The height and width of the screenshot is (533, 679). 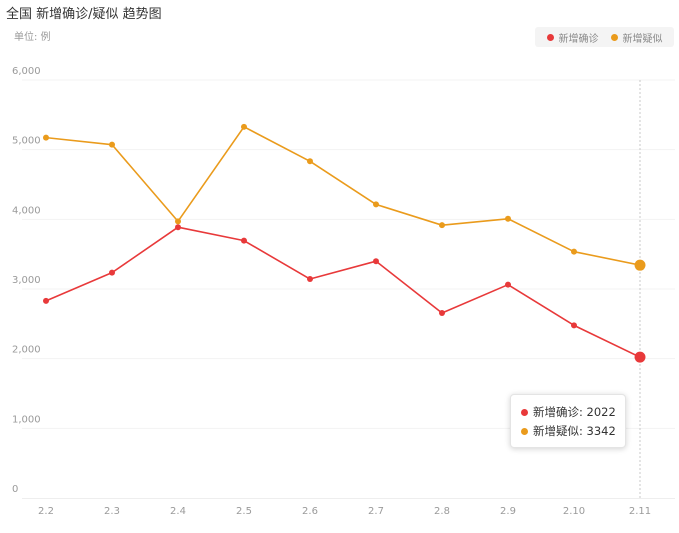 I want to click on x-tick-label: 2.3, so click(x=112, y=511).